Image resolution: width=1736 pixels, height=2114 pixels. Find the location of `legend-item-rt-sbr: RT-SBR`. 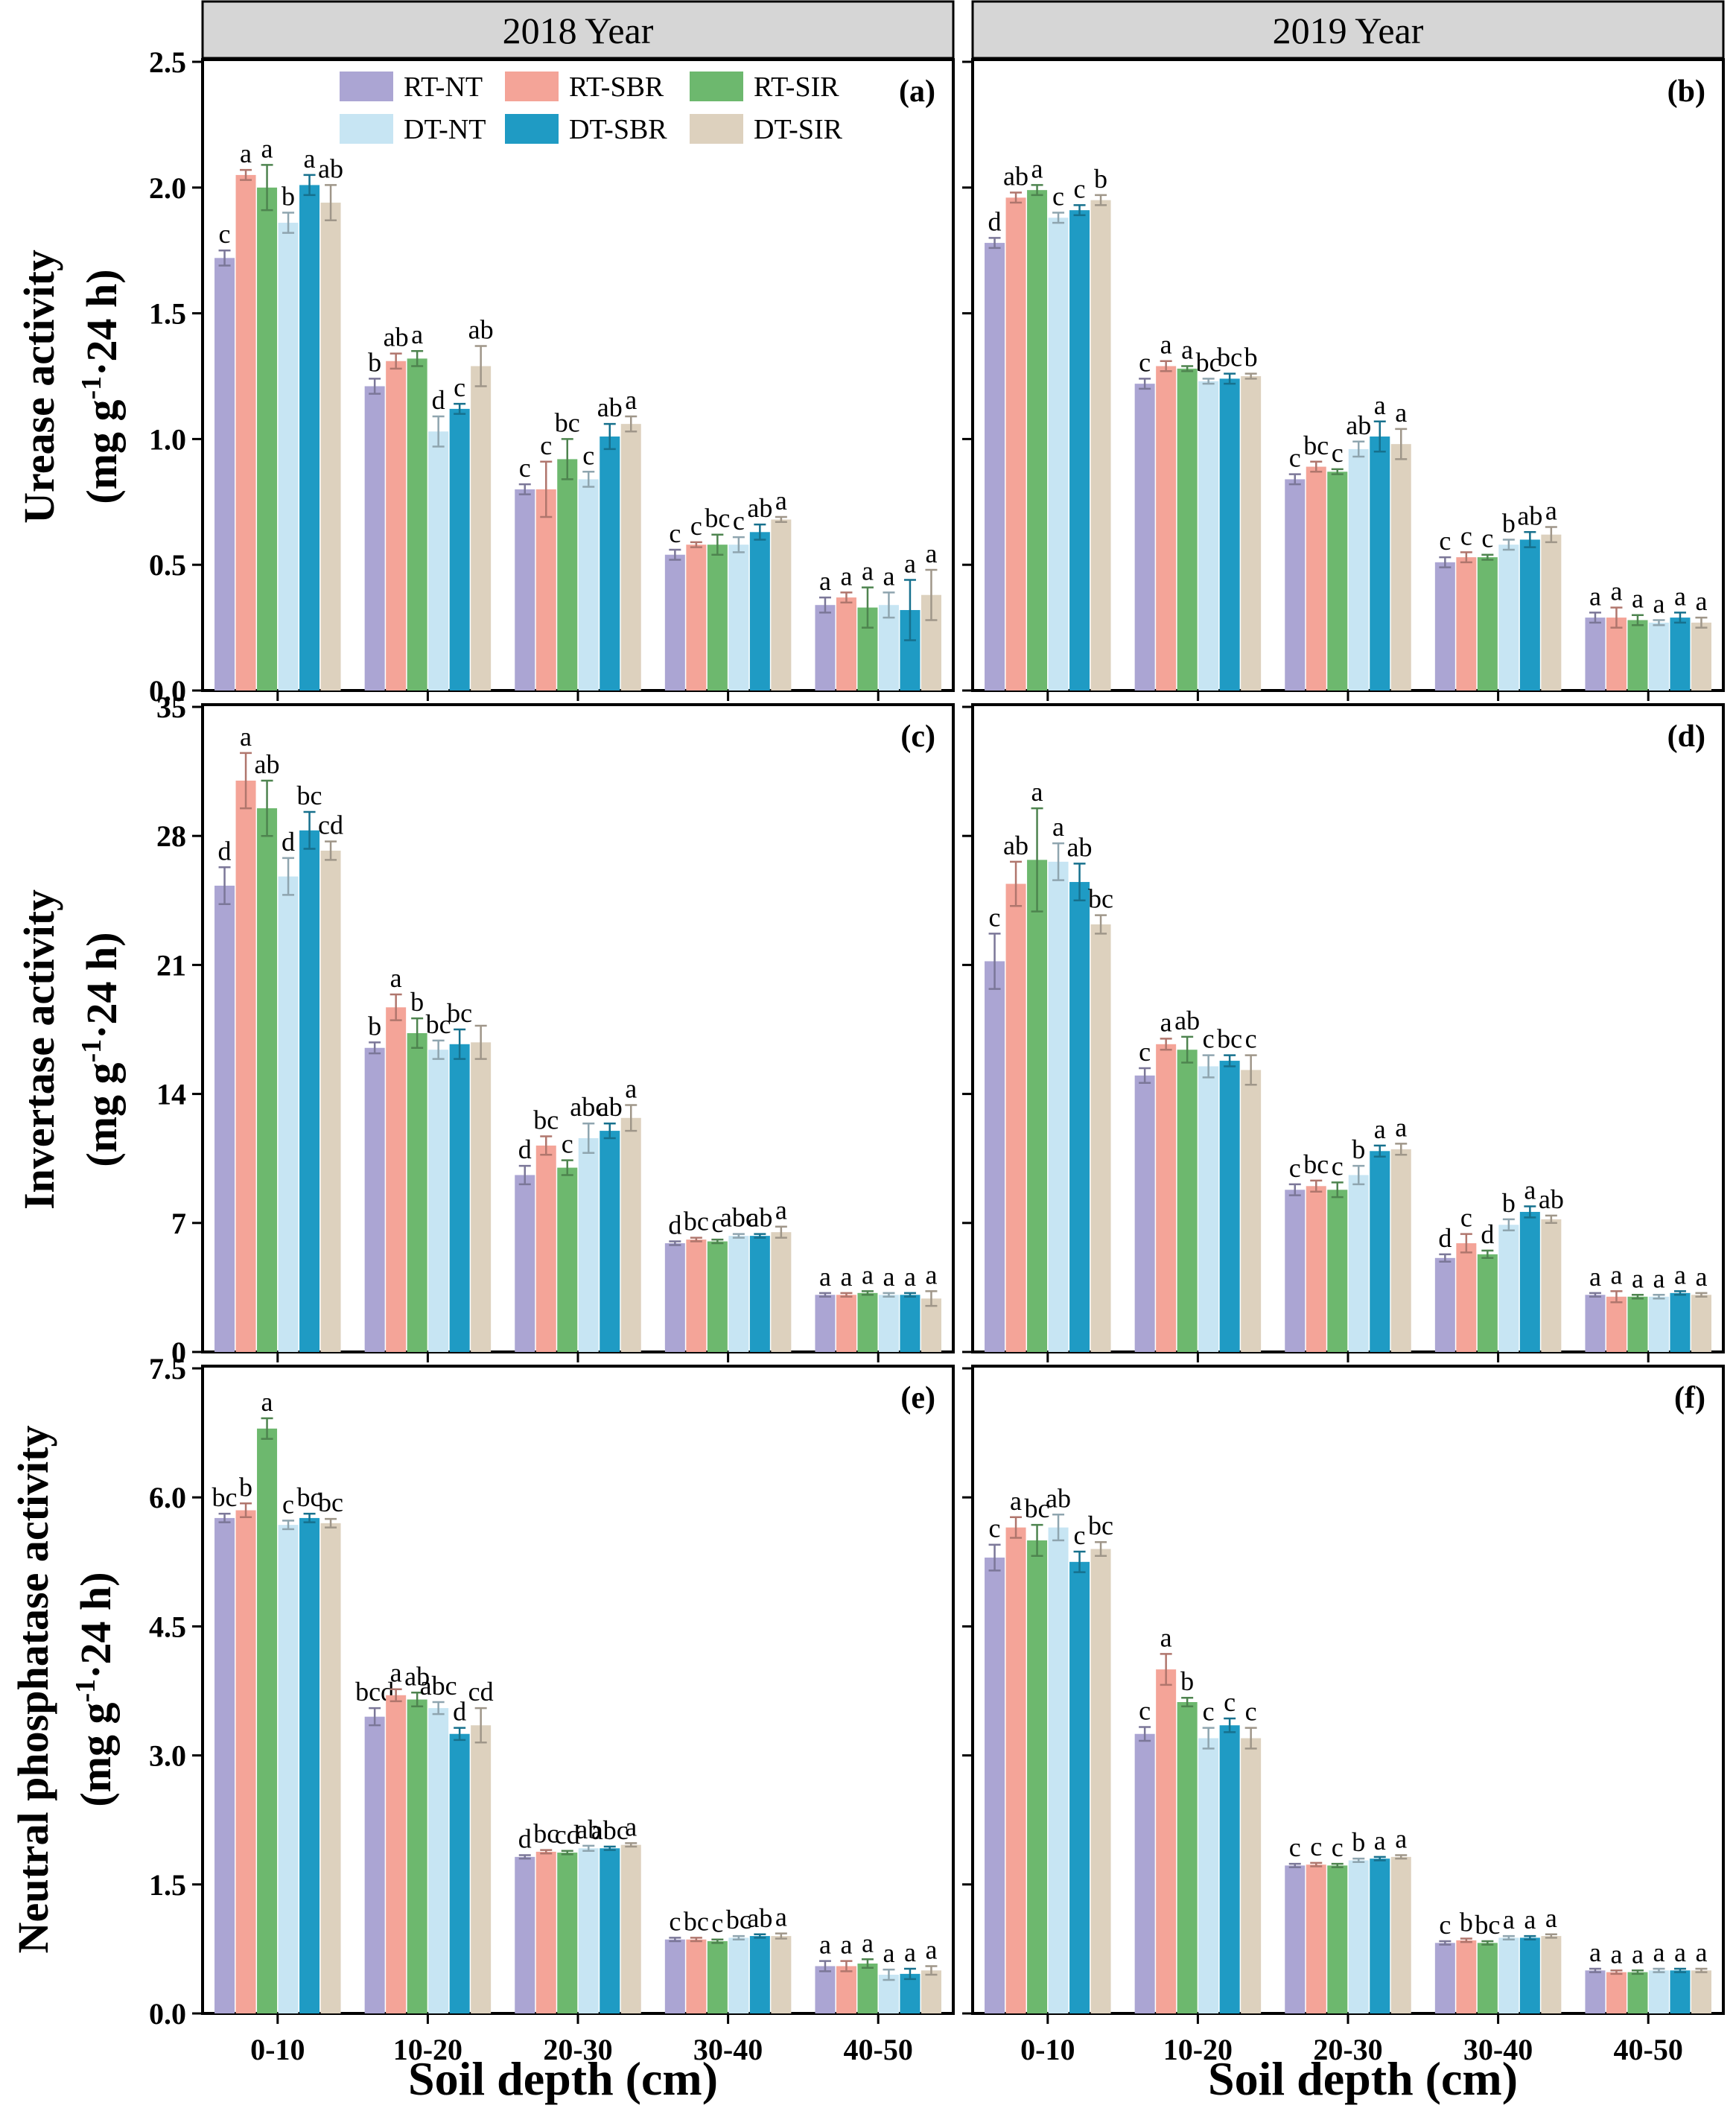

legend-item-rt-sbr: RT-SBR is located at coordinates (584, 87).